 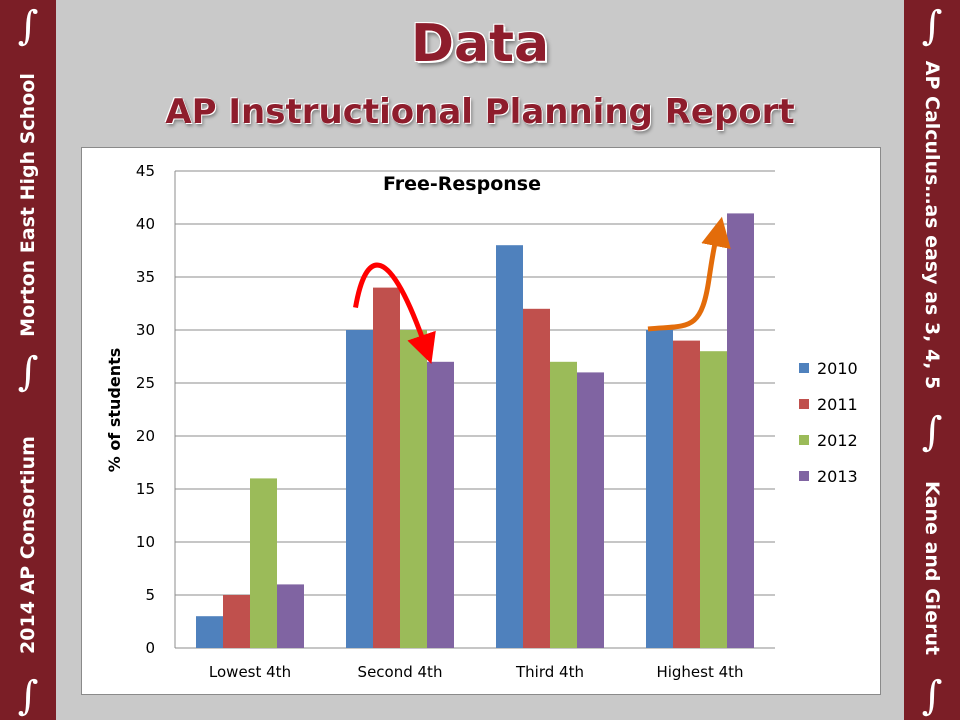 What do you see at coordinates (145, 171) in the screenshot?
I see `y-tick-label: 45` at bounding box center [145, 171].